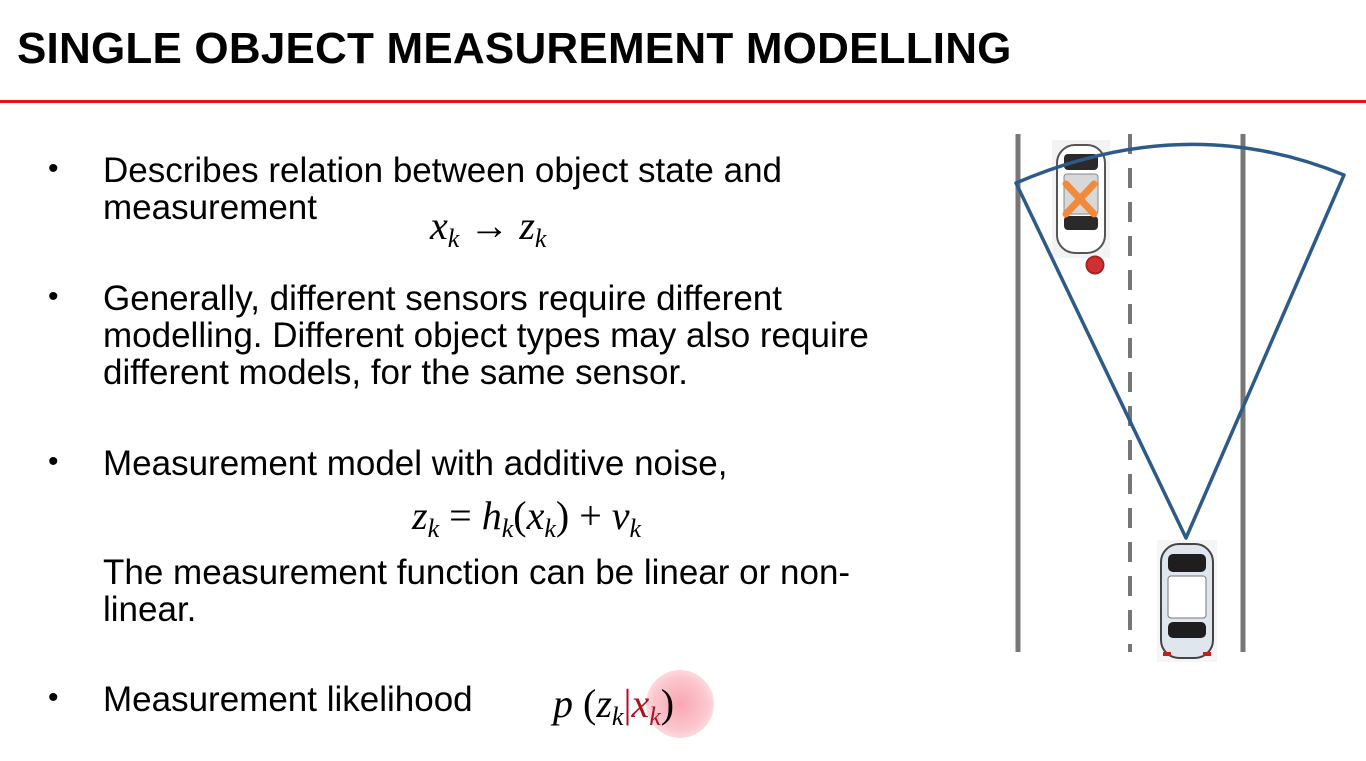 This screenshot has height=761, width=1366. What do you see at coordinates (683, 101) in the screenshot?
I see `title-underline` at bounding box center [683, 101].